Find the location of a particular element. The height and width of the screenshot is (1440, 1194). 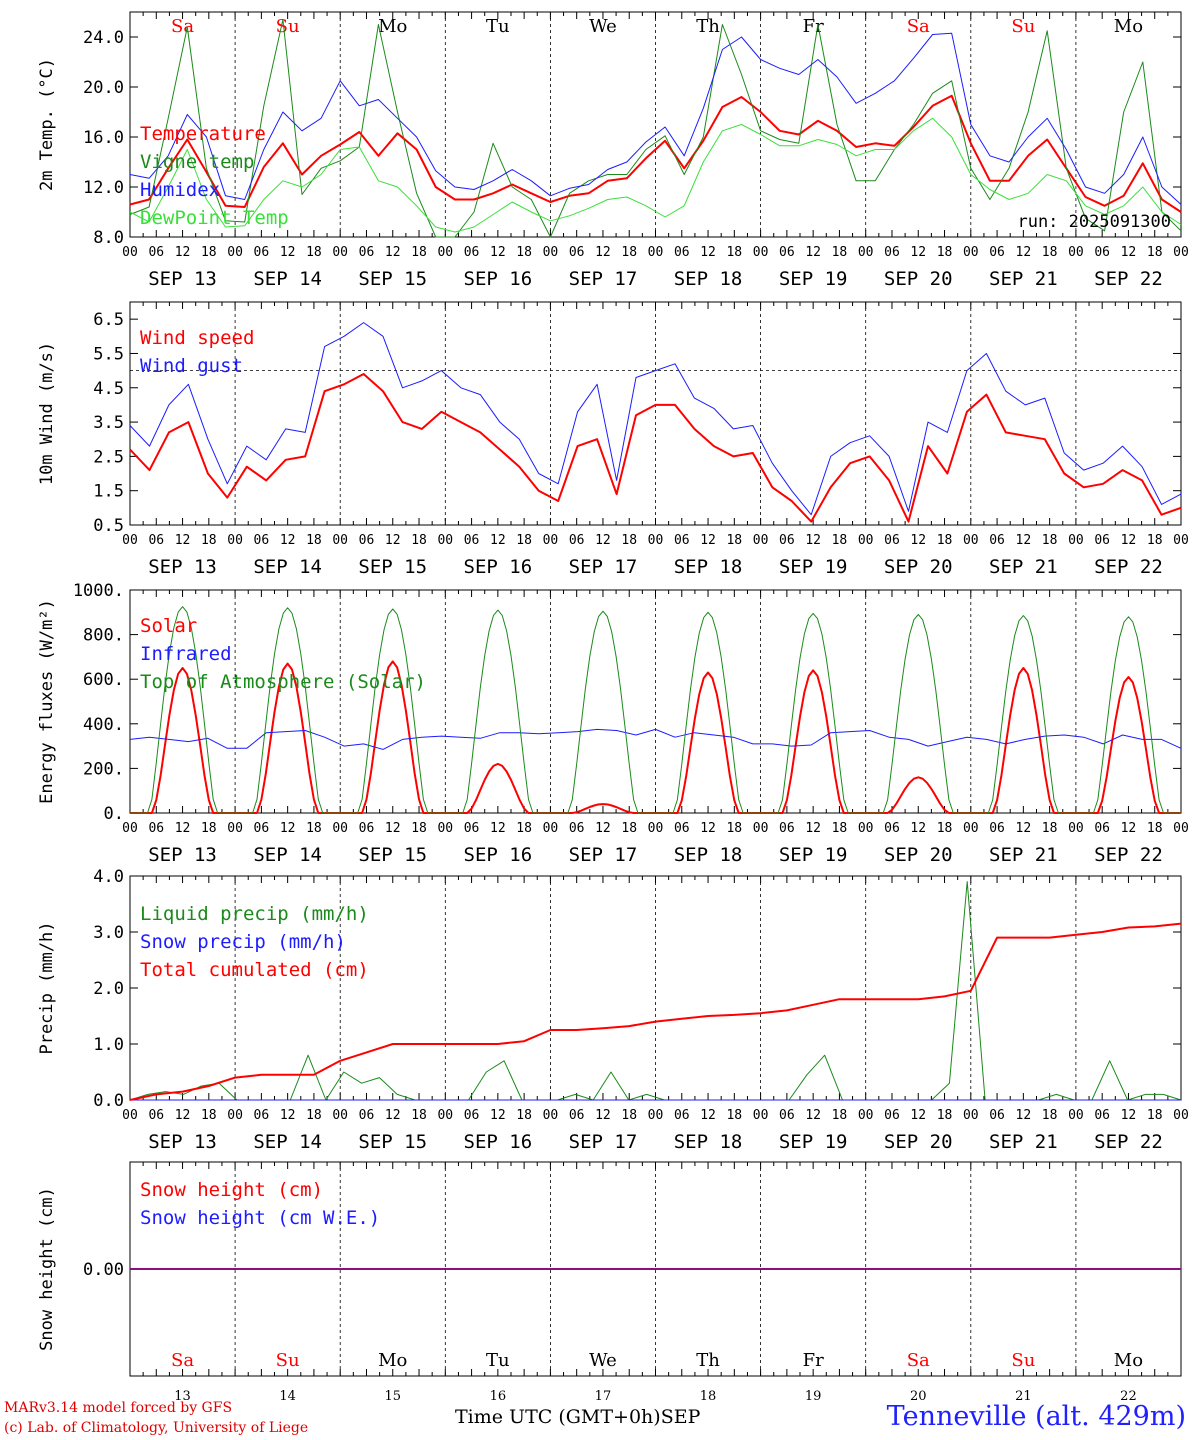

wind-date-label: SEP 20 is located at coordinates (918, 567).